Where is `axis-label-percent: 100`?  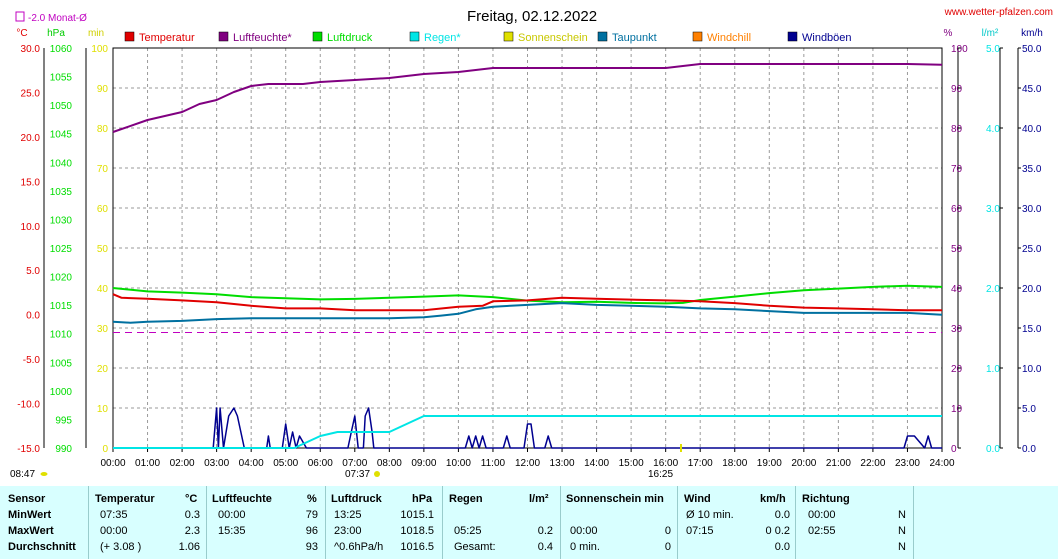
axis-label-percent: 100 is located at coordinates (959, 49).